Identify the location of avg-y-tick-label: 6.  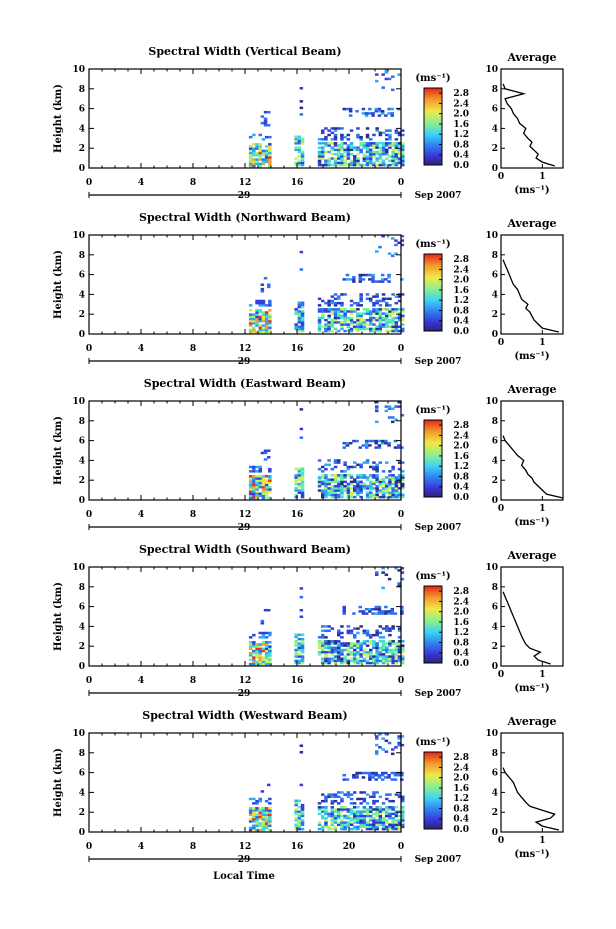
(495, 276).